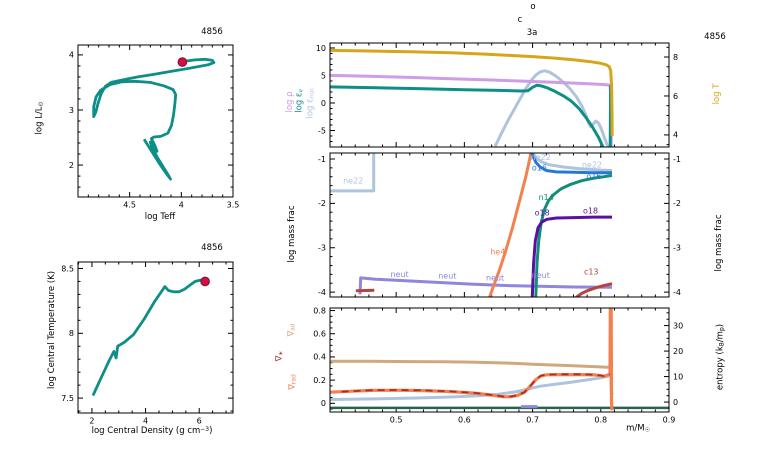  What do you see at coordinates (471, 115) in the screenshot?
I see `series-log-eps-nu` at bounding box center [471, 115].